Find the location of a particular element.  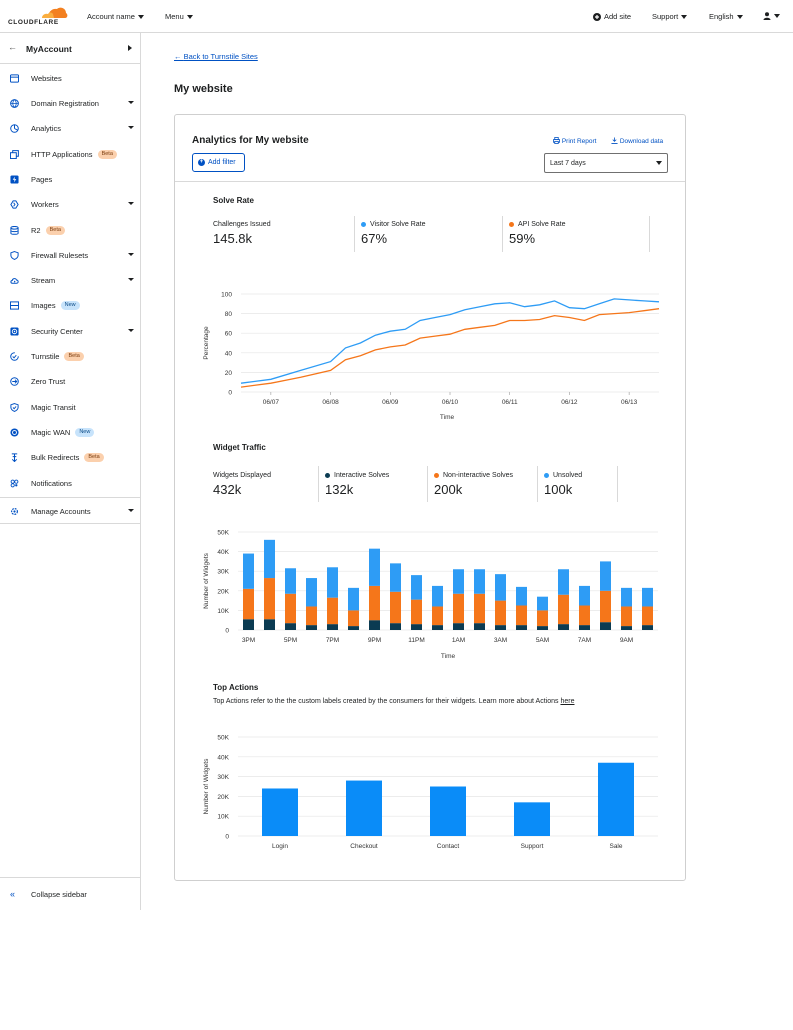

download-data-link: Download data is located at coordinates (637, 141).